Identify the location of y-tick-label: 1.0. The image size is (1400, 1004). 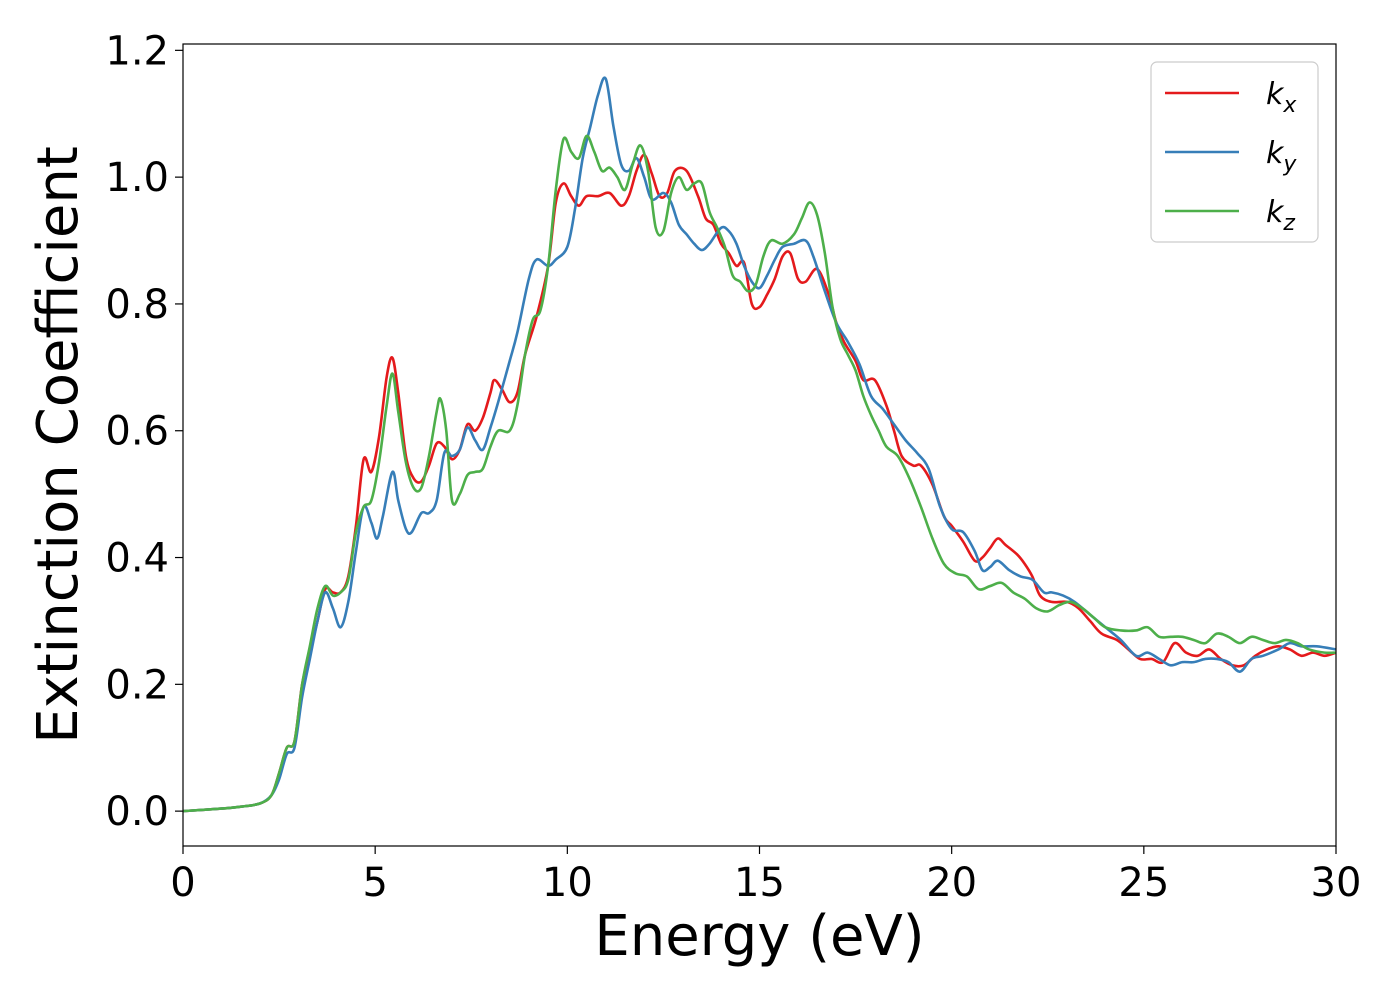
(137, 178).